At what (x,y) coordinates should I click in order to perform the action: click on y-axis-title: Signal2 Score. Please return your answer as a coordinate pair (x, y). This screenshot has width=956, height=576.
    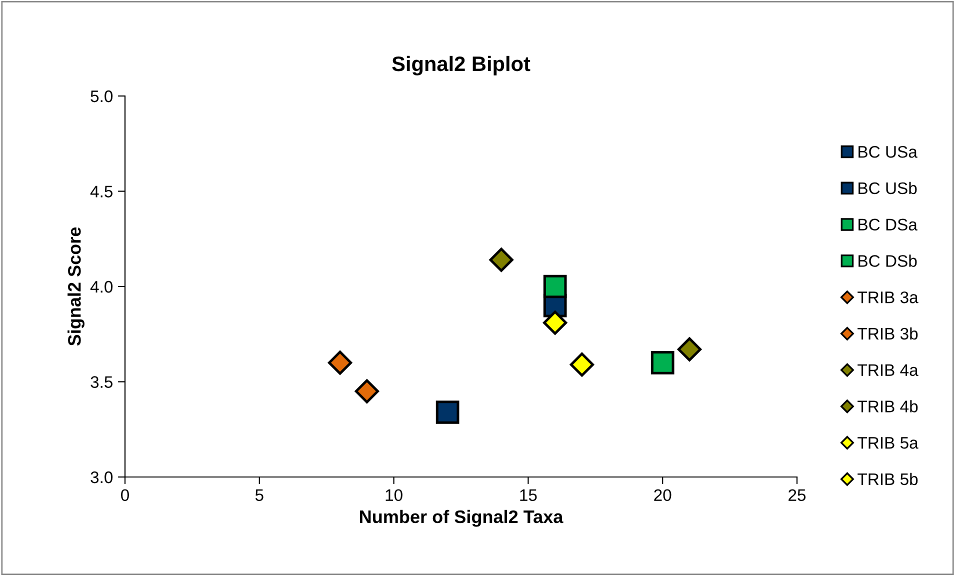
    Looking at the image, I should click on (76, 286).